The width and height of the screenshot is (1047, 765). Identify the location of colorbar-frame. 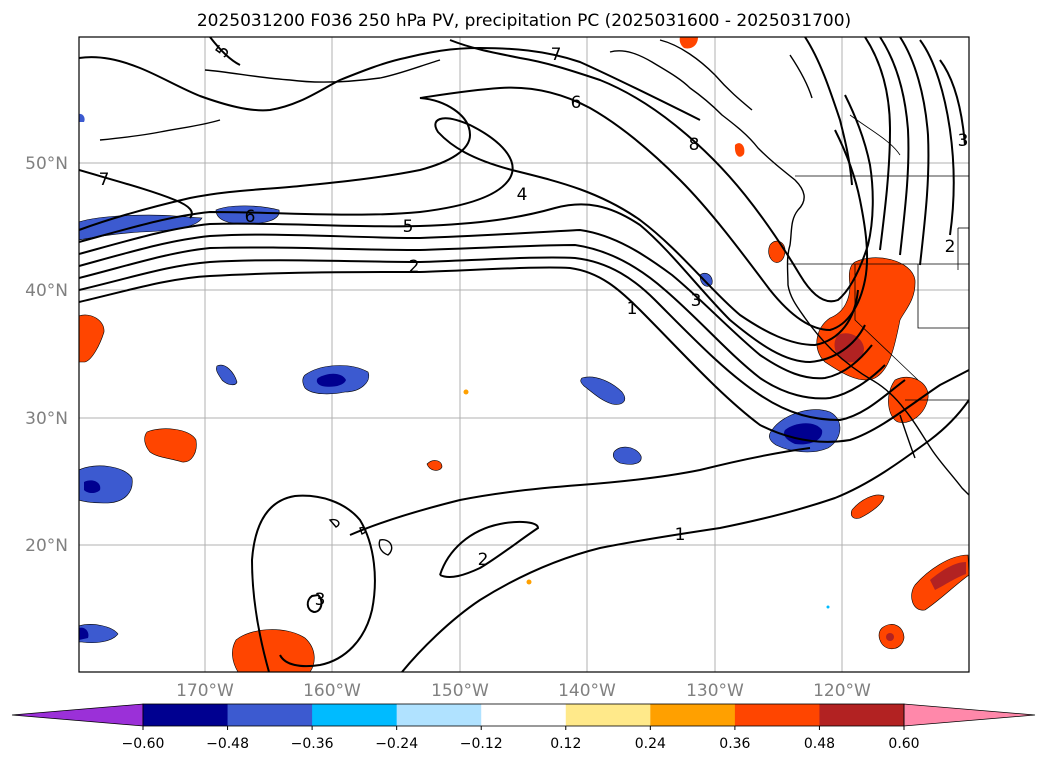
(523, 715).